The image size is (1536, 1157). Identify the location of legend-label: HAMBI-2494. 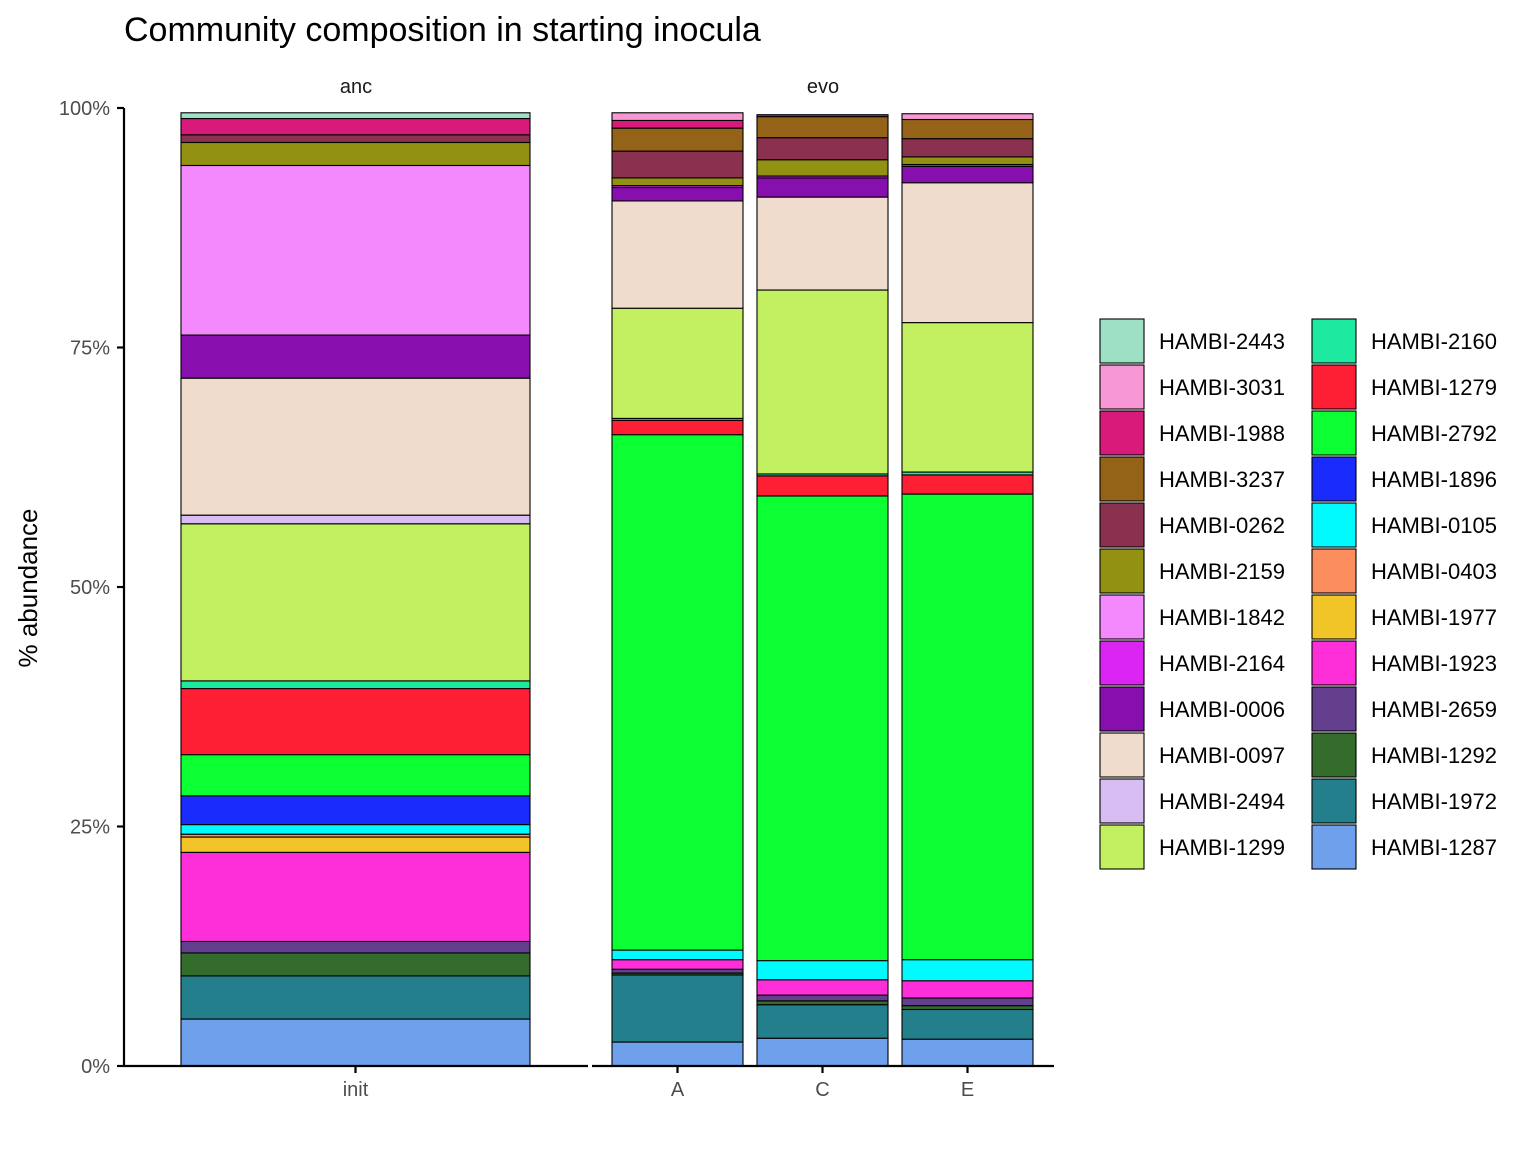
(1222, 801).